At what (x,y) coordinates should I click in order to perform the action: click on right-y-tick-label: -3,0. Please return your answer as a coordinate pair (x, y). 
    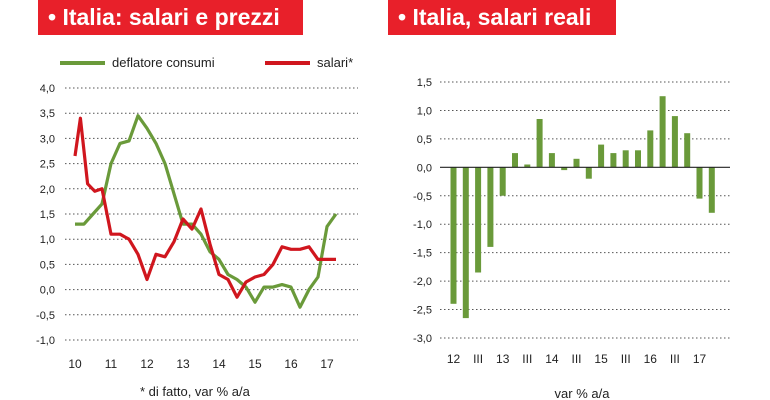
    Looking at the image, I should click on (422, 339).